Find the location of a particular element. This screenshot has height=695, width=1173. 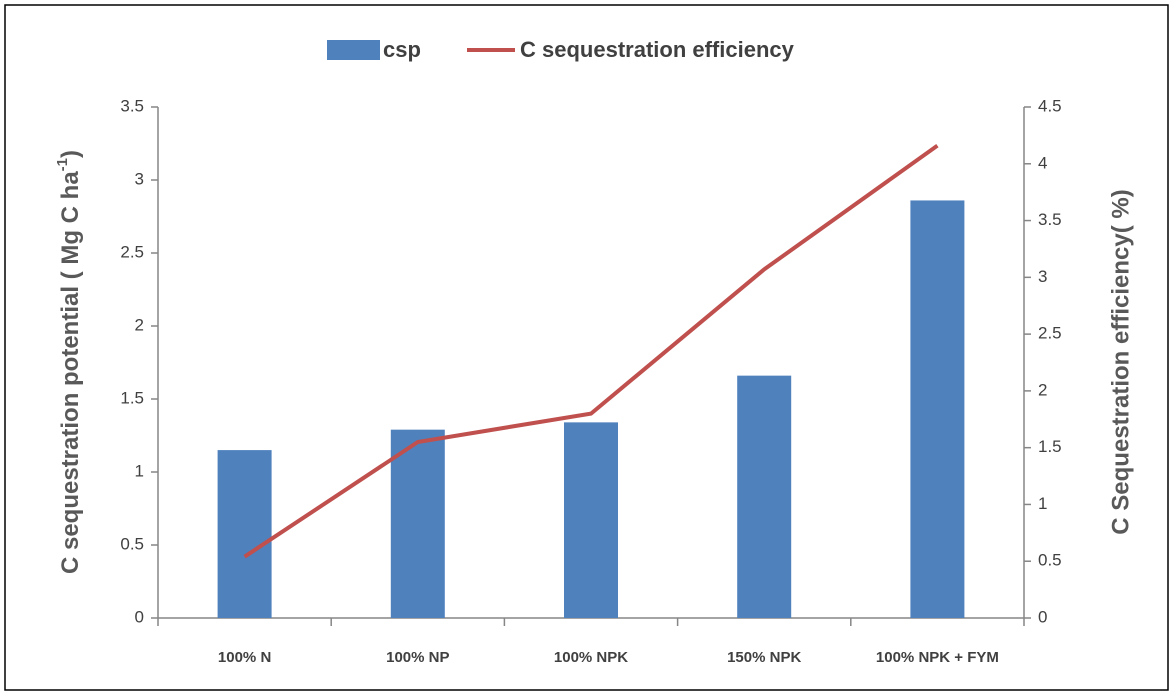

y2-axis-title: C Sequestration efficiency( %) is located at coordinates (1120, 361).